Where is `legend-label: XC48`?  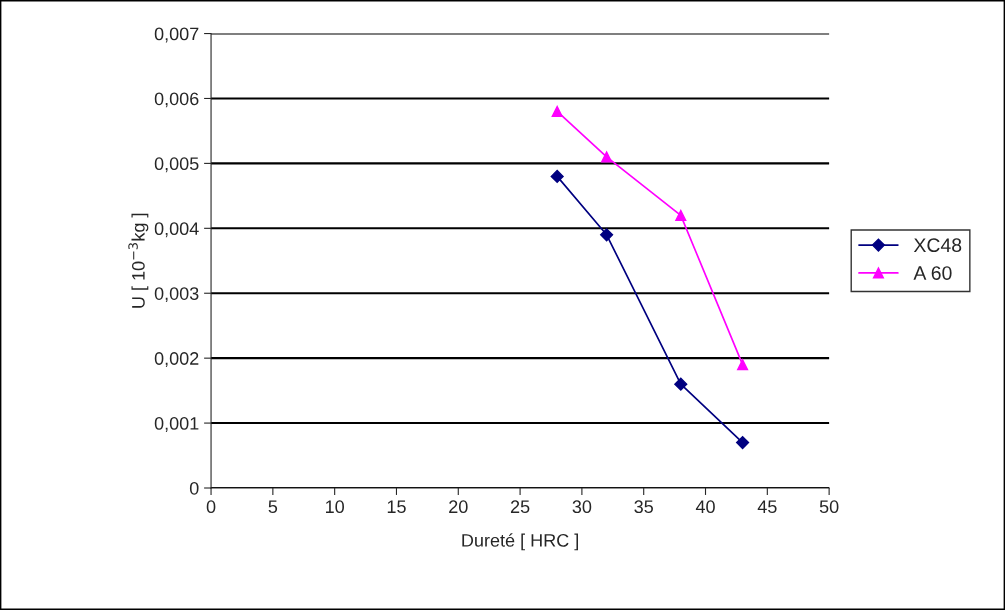 legend-label: XC48 is located at coordinates (937, 245).